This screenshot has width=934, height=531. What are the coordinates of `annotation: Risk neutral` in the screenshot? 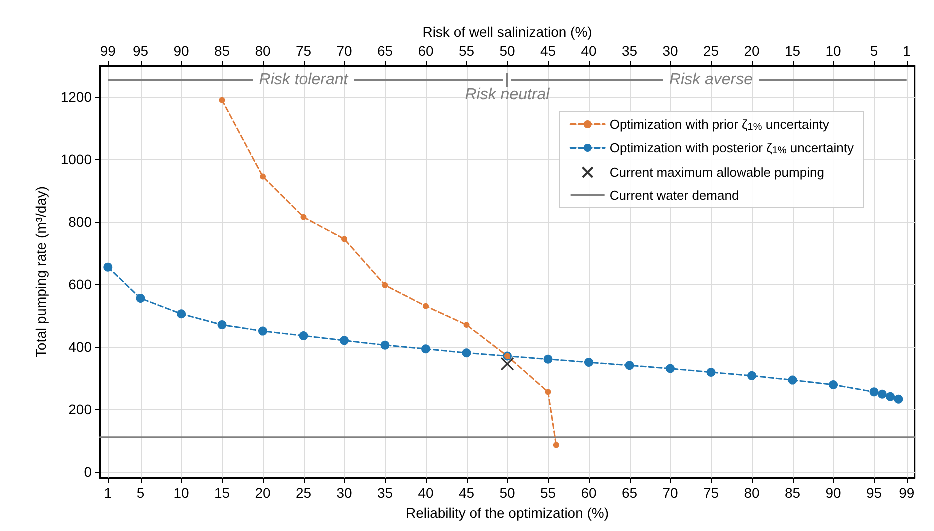 It's located at (507, 95).